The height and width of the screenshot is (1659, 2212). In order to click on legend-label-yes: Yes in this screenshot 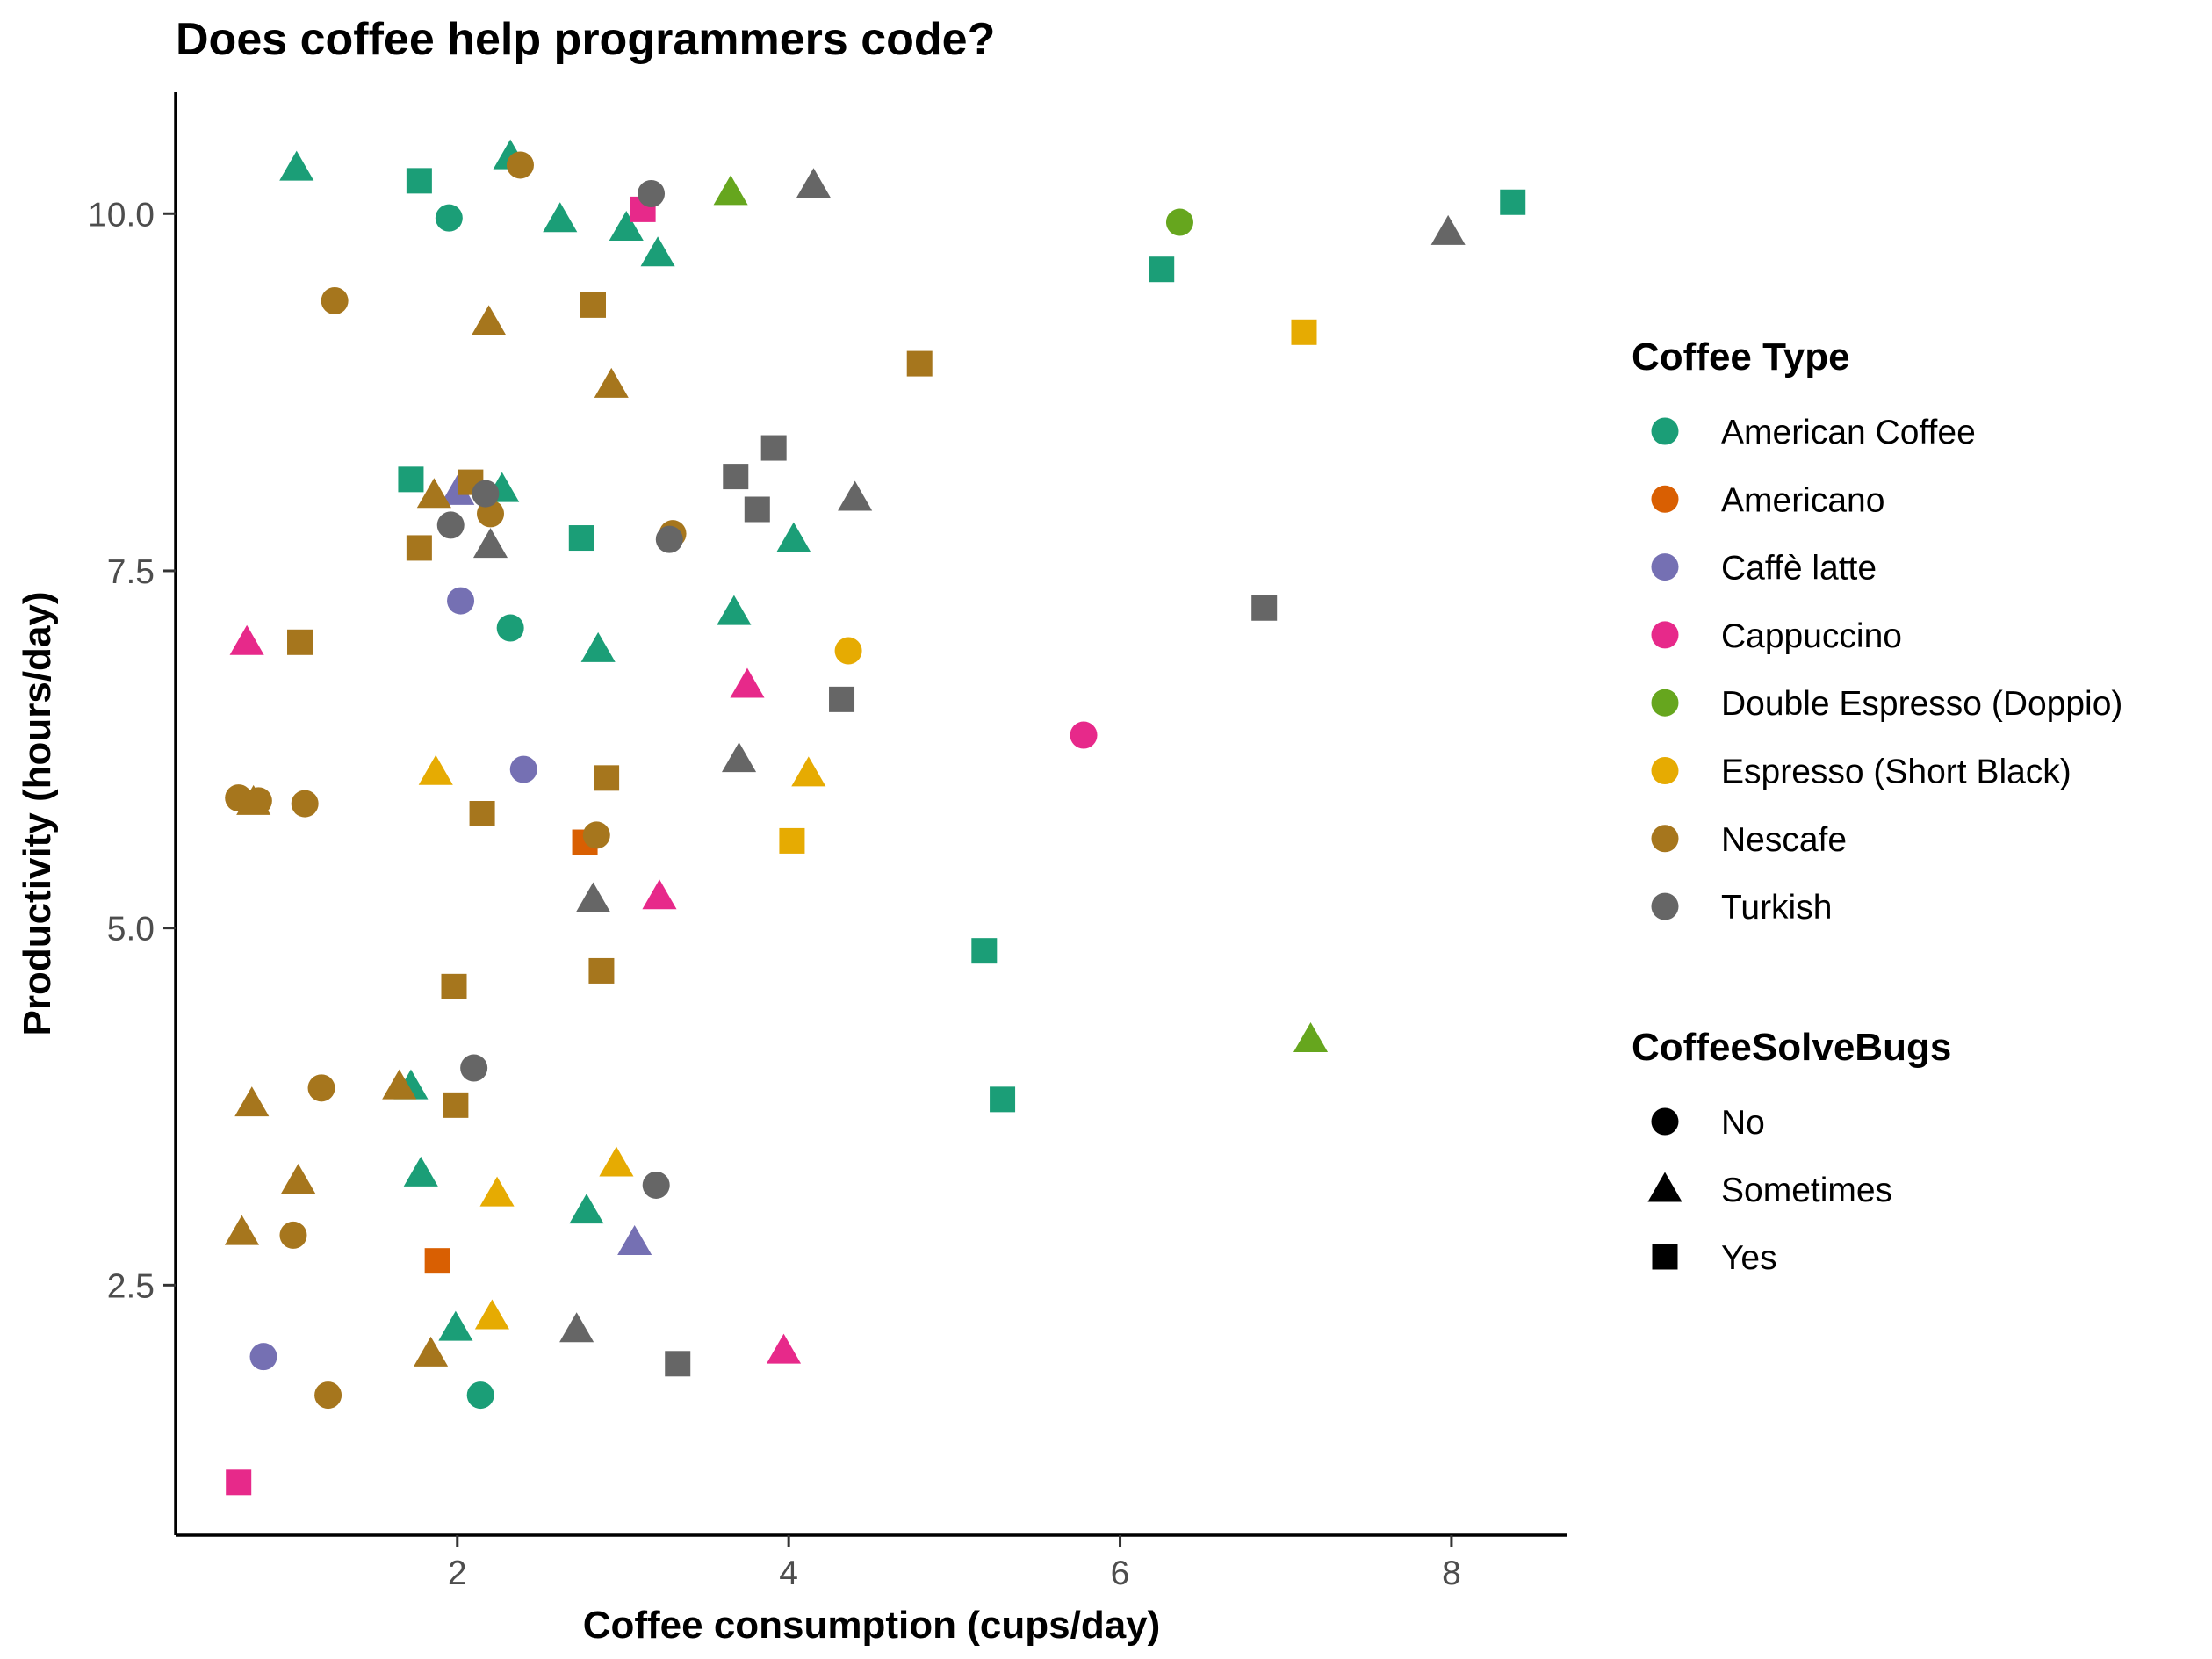, I will do `click(1749, 1258)`.